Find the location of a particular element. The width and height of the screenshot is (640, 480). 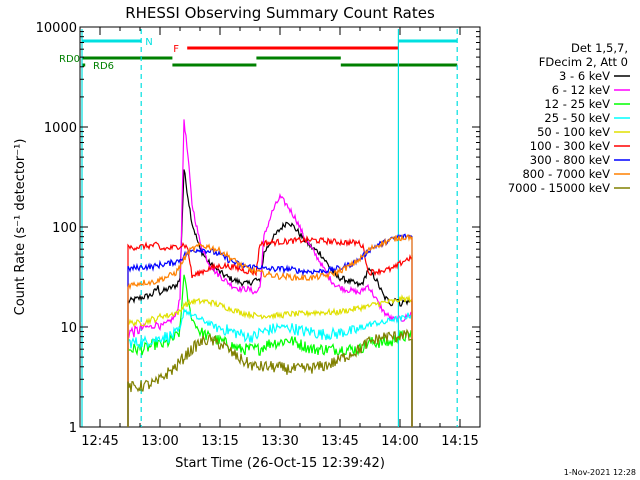

series-12-25-kev is located at coordinates (270, 350).